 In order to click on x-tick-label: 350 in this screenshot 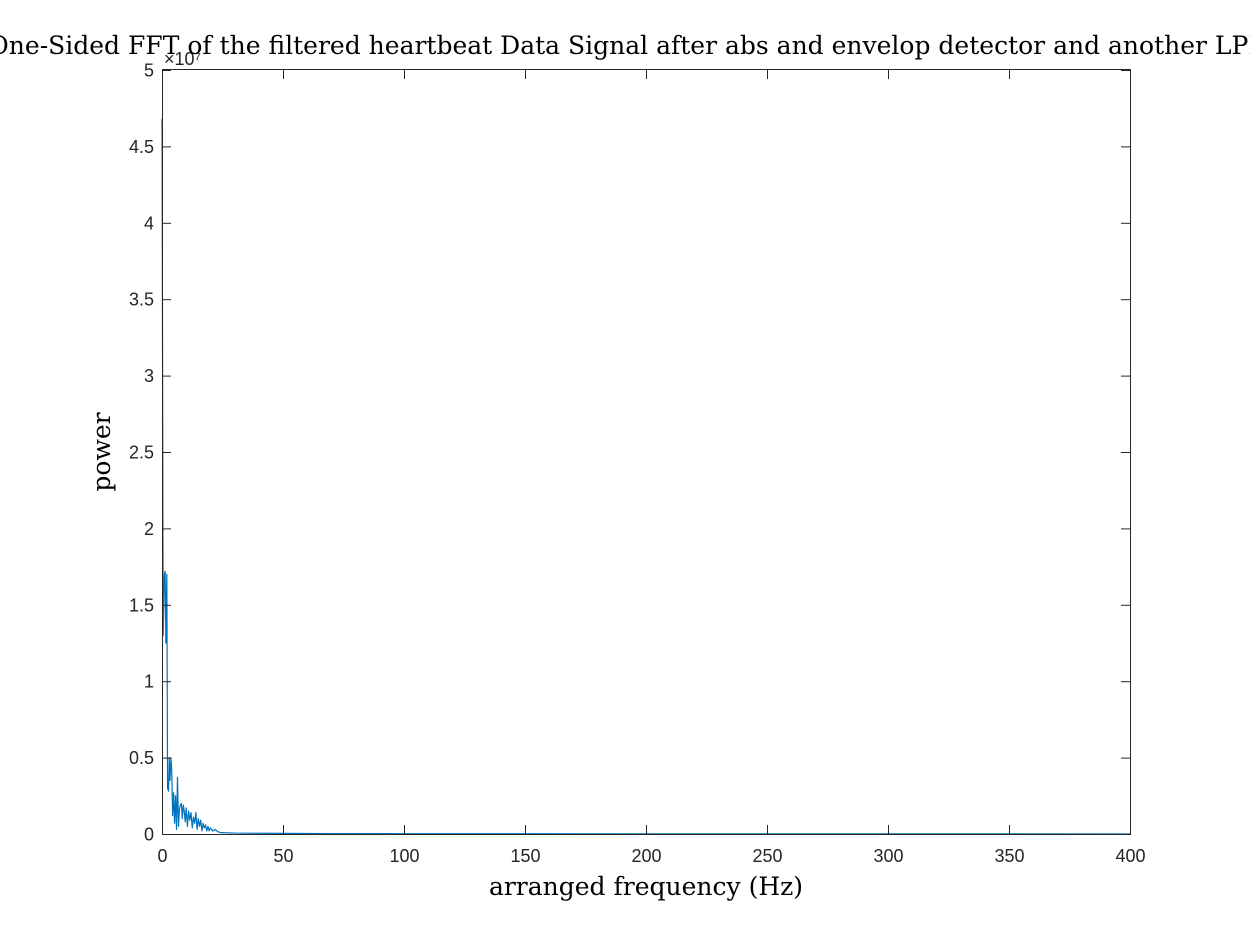, I will do `click(1009, 856)`.